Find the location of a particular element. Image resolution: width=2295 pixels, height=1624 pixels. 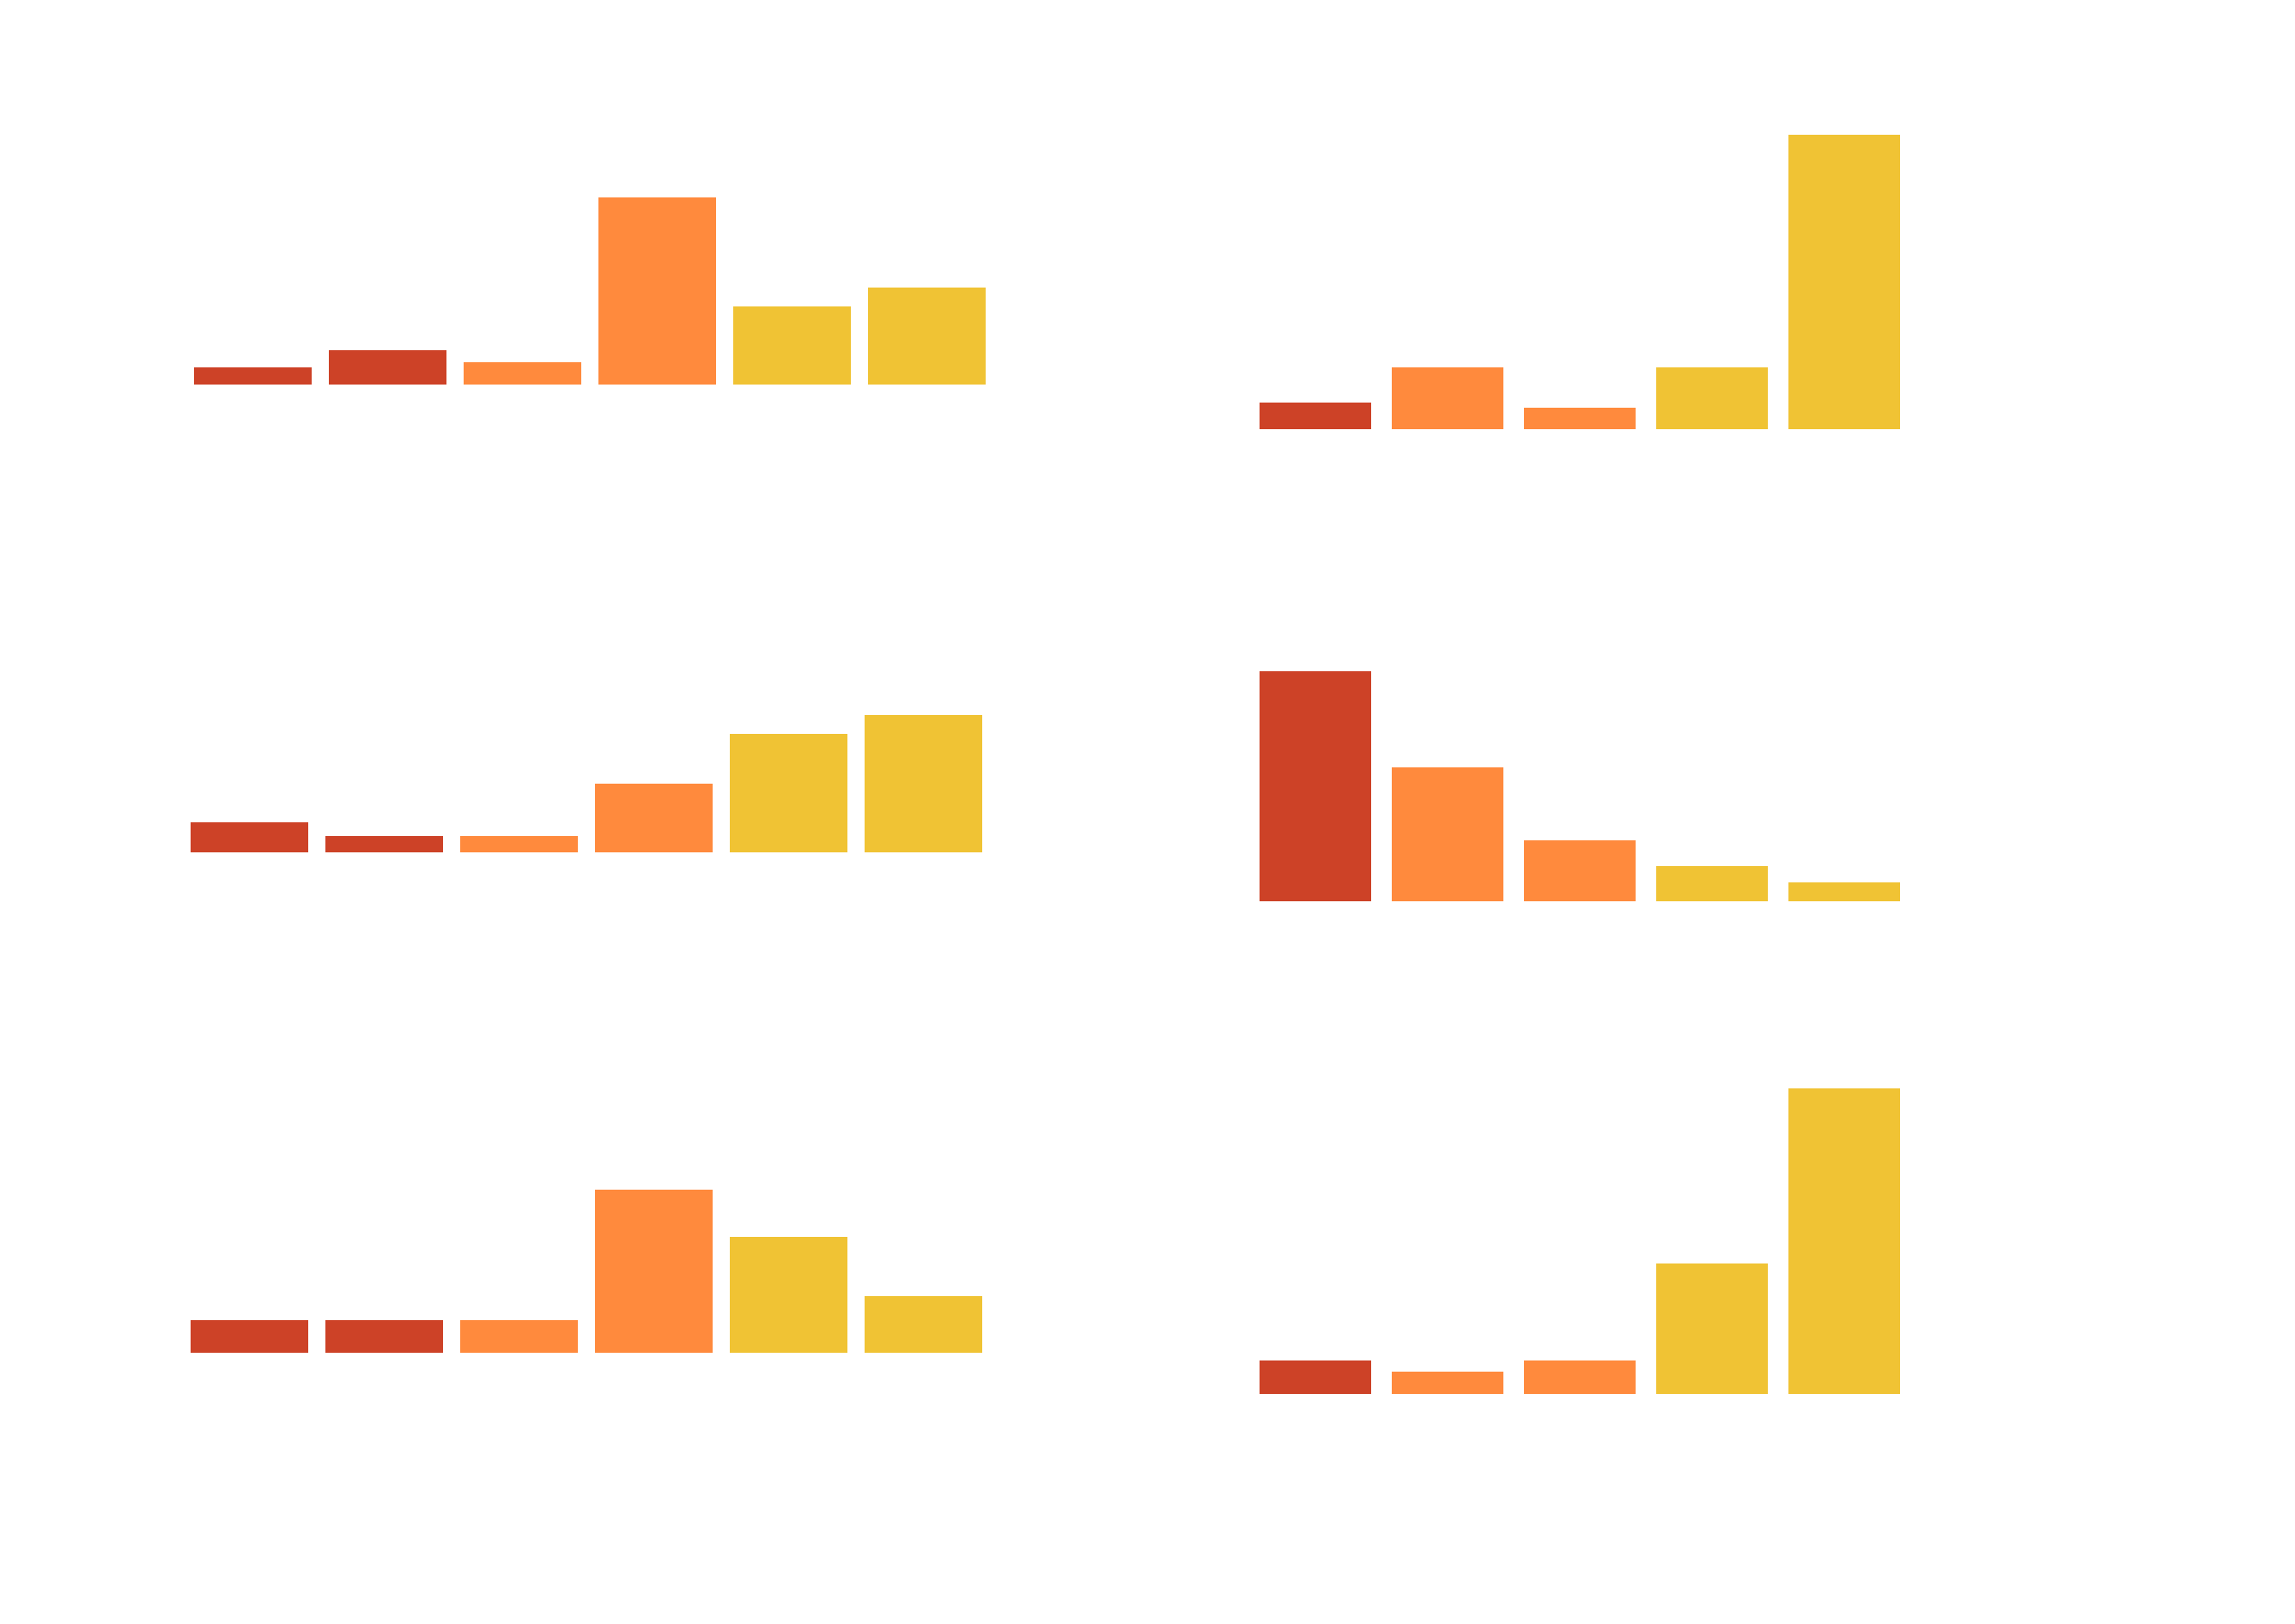

panel-middle-right is located at coordinates (1580, 786).